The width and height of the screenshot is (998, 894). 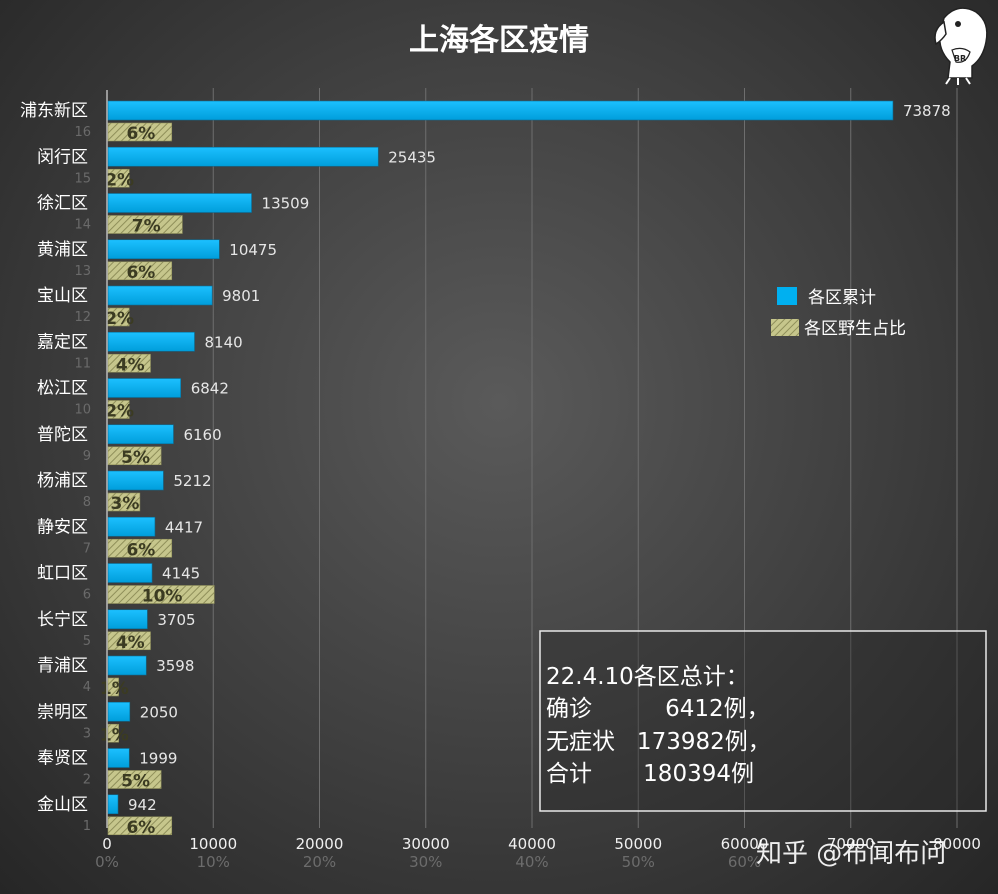 What do you see at coordinates (855, 329) in the screenshot?
I see `legend-label-wild: 各区野生占比` at bounding box center [855, 329].